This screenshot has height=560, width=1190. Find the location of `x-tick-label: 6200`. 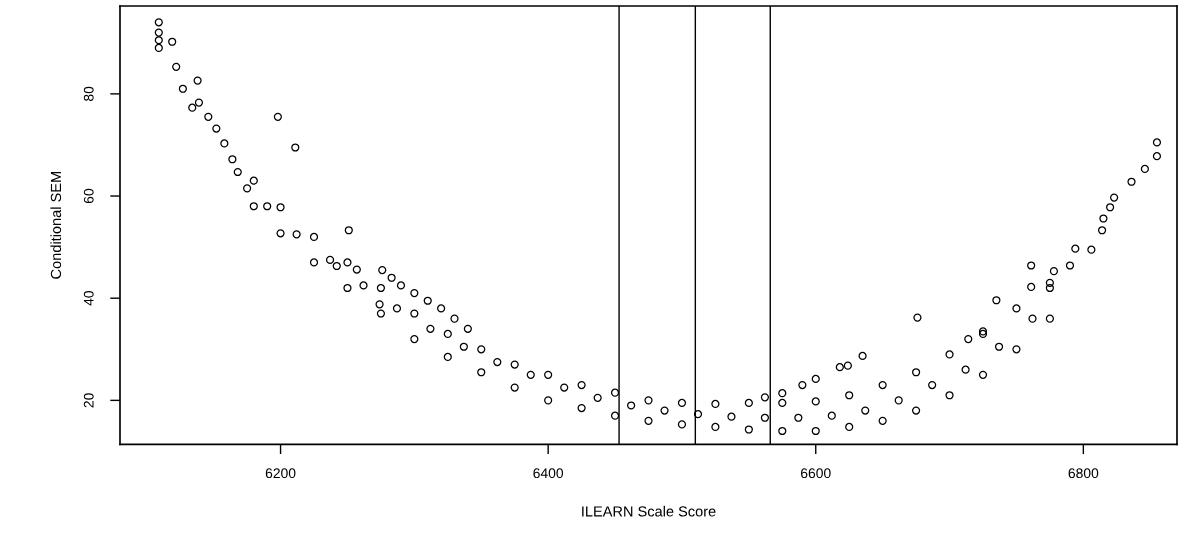

x-tick-label: 6200 is located at coordinates (280, 473).